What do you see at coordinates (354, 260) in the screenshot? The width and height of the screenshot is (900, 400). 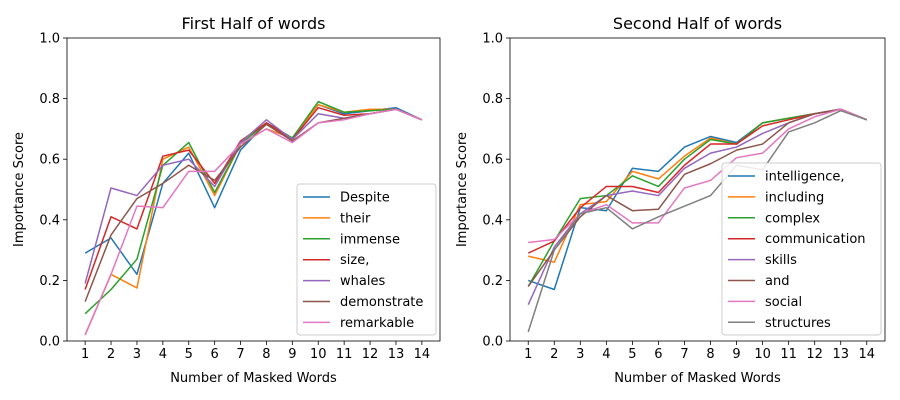 I see `legend-label: size,` at bounding box center [354, 260].